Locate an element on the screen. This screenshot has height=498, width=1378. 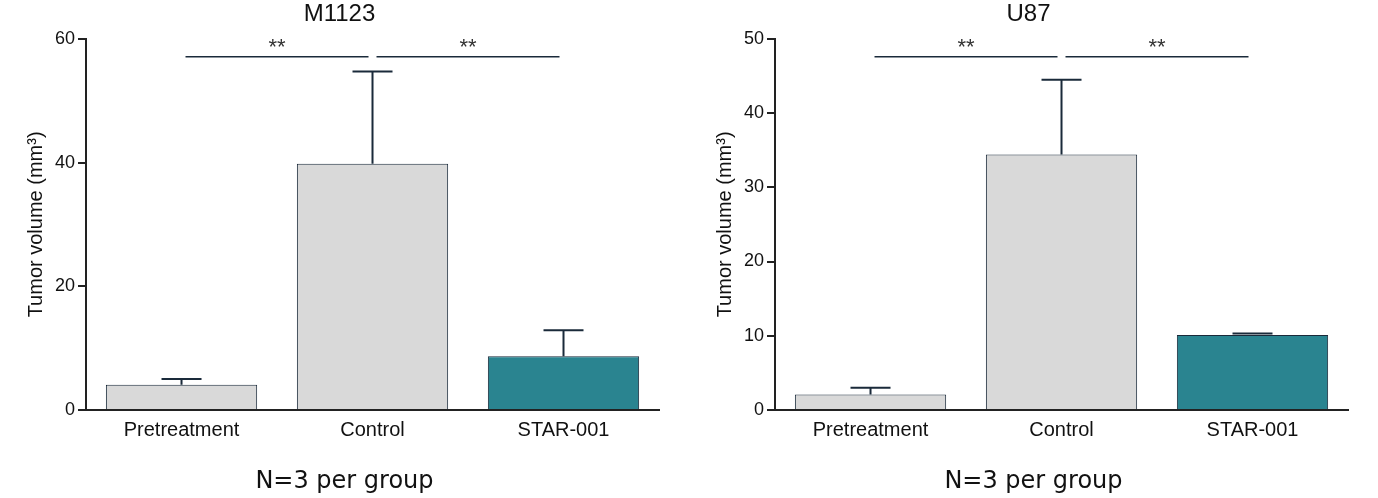
chart-title: M1123 is located at coordinates (339, 13).